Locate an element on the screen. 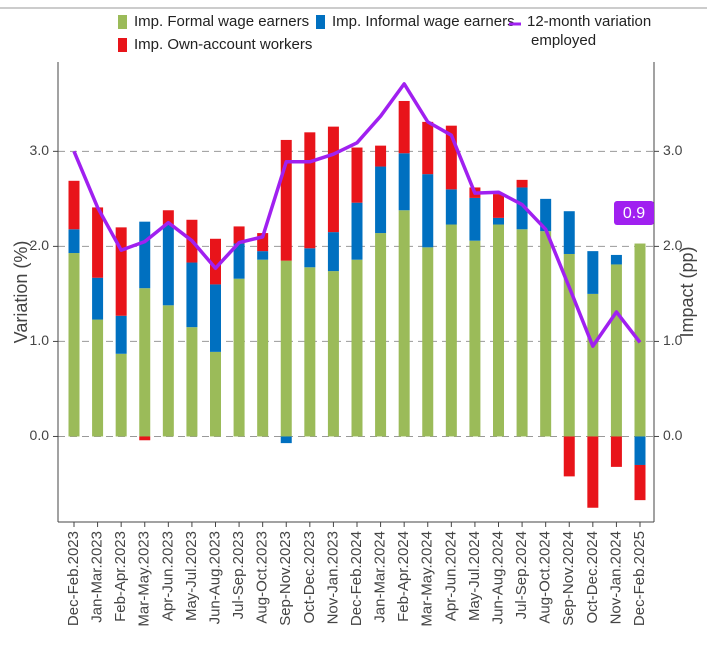  y2-tick-label: 2.0 is located at coordinates (673, 245).